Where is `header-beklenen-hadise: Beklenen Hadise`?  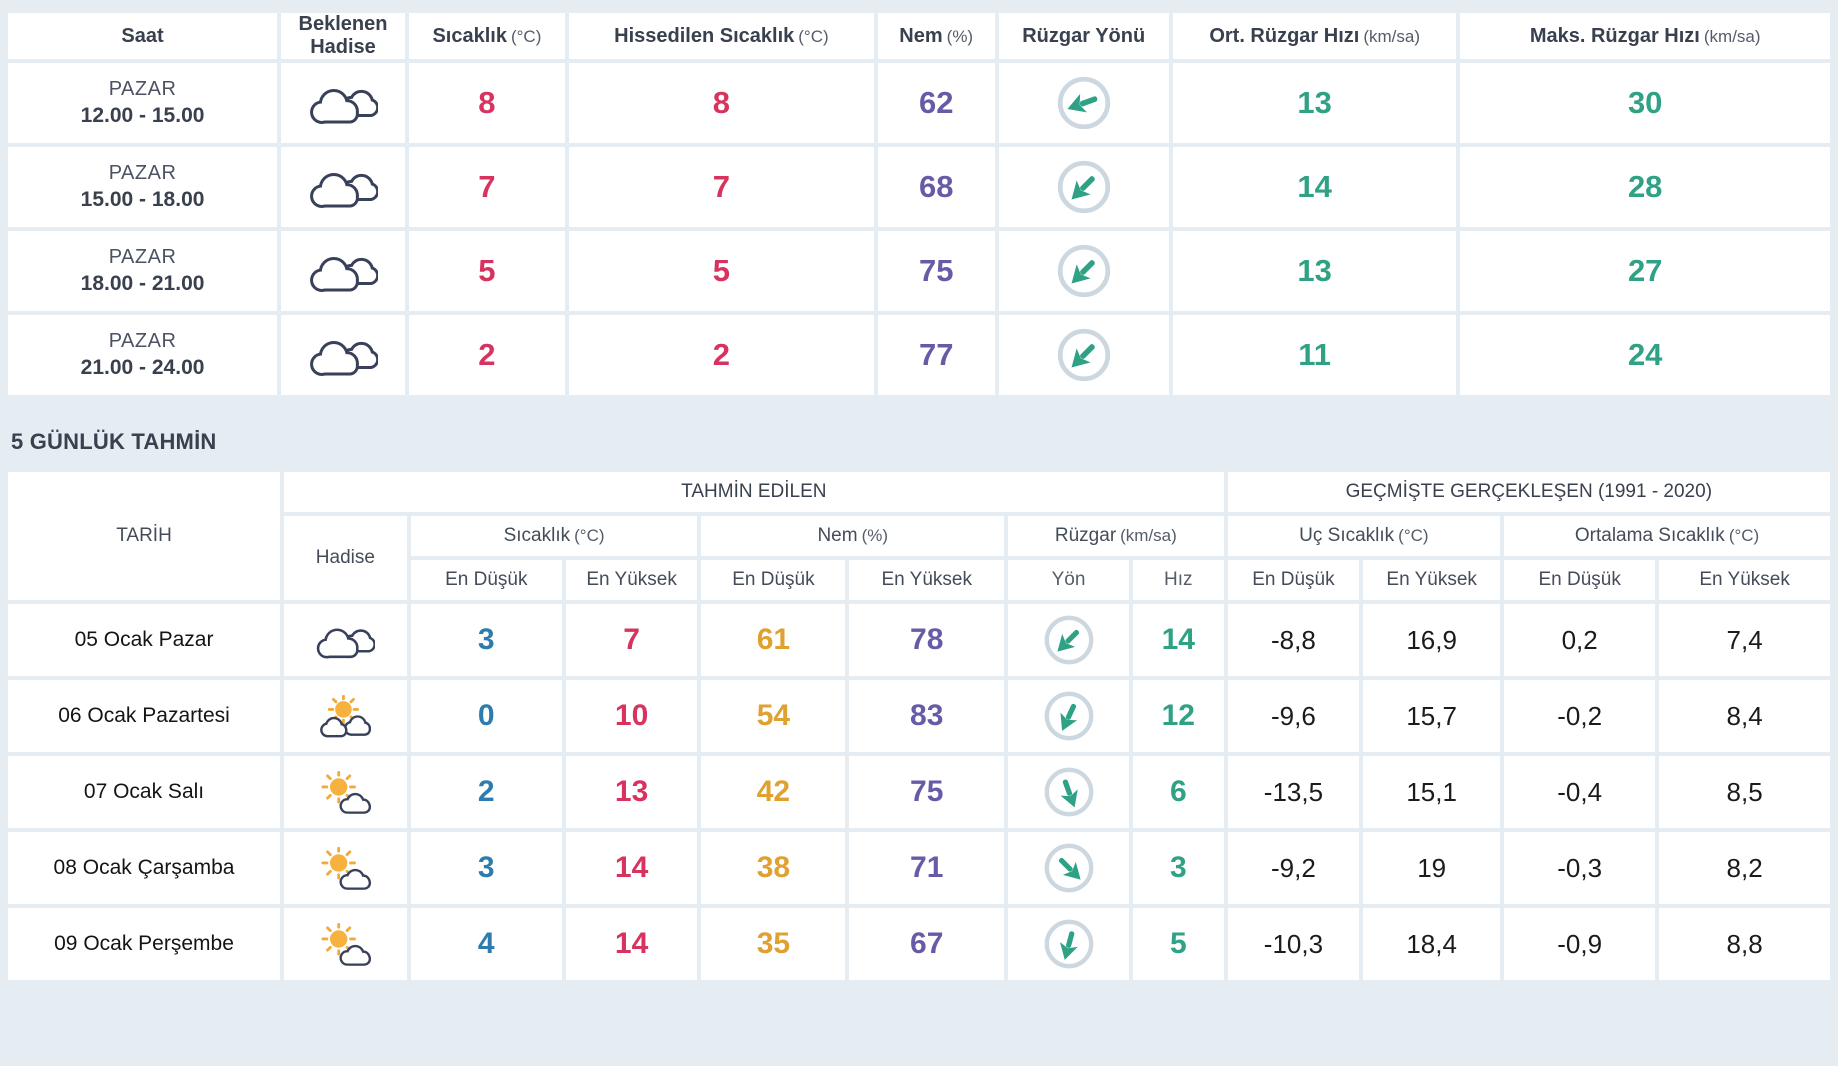
header-beklenen-hadise: Beklenen Hadise is located at coordinates (343, 36).